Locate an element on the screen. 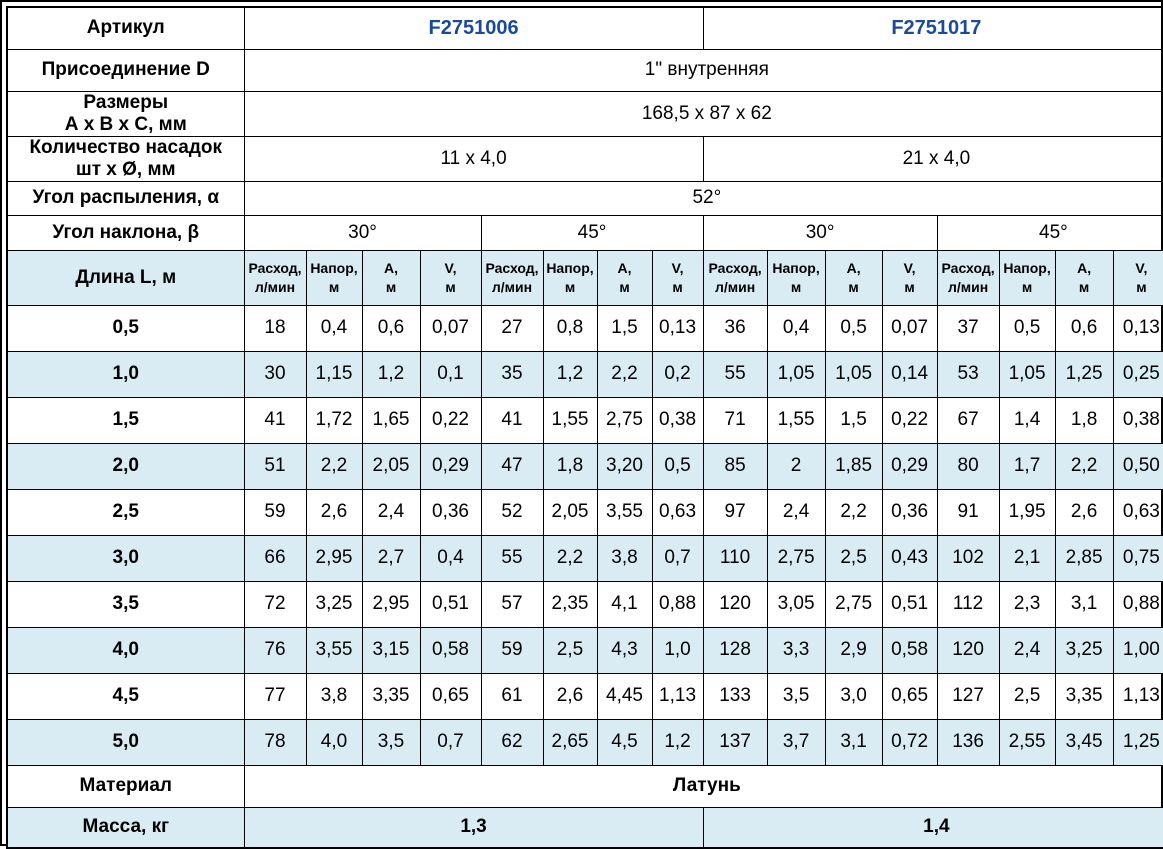 The height and width of the screenshot is (849, 1163). data-cell: 1,2 is located at coordinates (677, 742).